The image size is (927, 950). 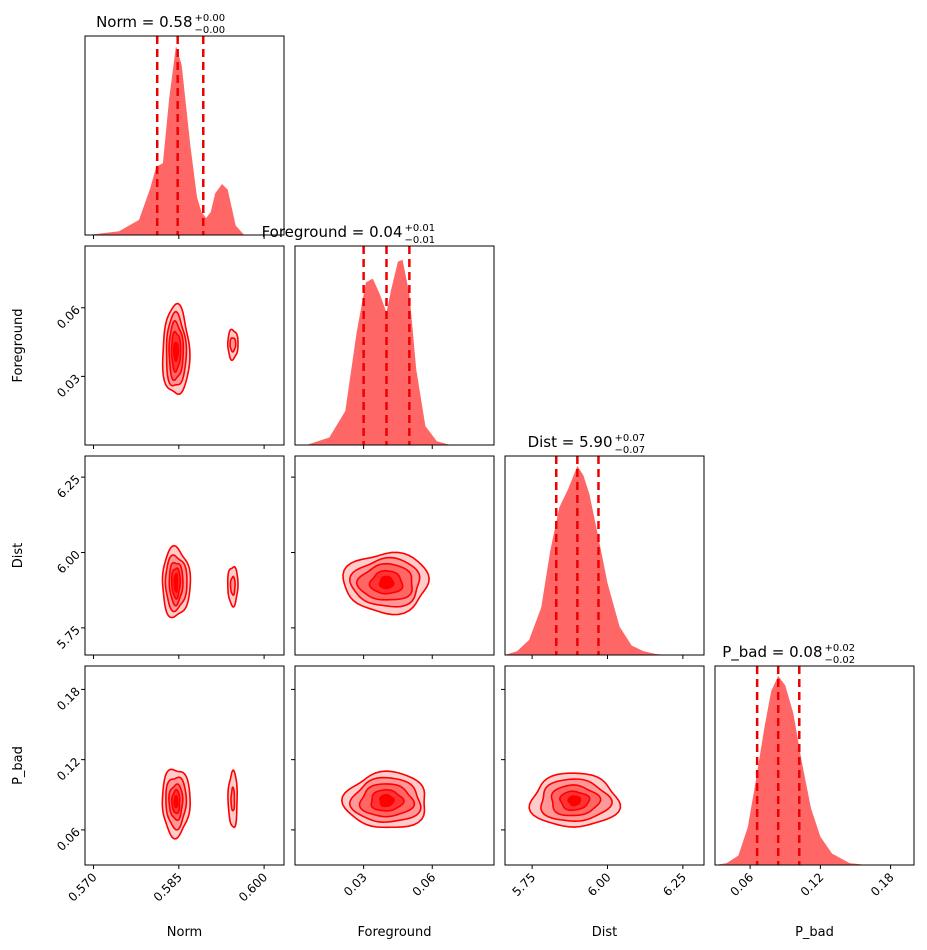 I want to click on y-axis-label-P_bad: P_bad, so click(x=18, y=765).